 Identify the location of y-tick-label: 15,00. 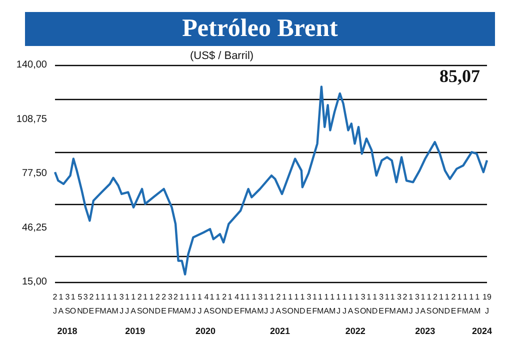
(35, 282).